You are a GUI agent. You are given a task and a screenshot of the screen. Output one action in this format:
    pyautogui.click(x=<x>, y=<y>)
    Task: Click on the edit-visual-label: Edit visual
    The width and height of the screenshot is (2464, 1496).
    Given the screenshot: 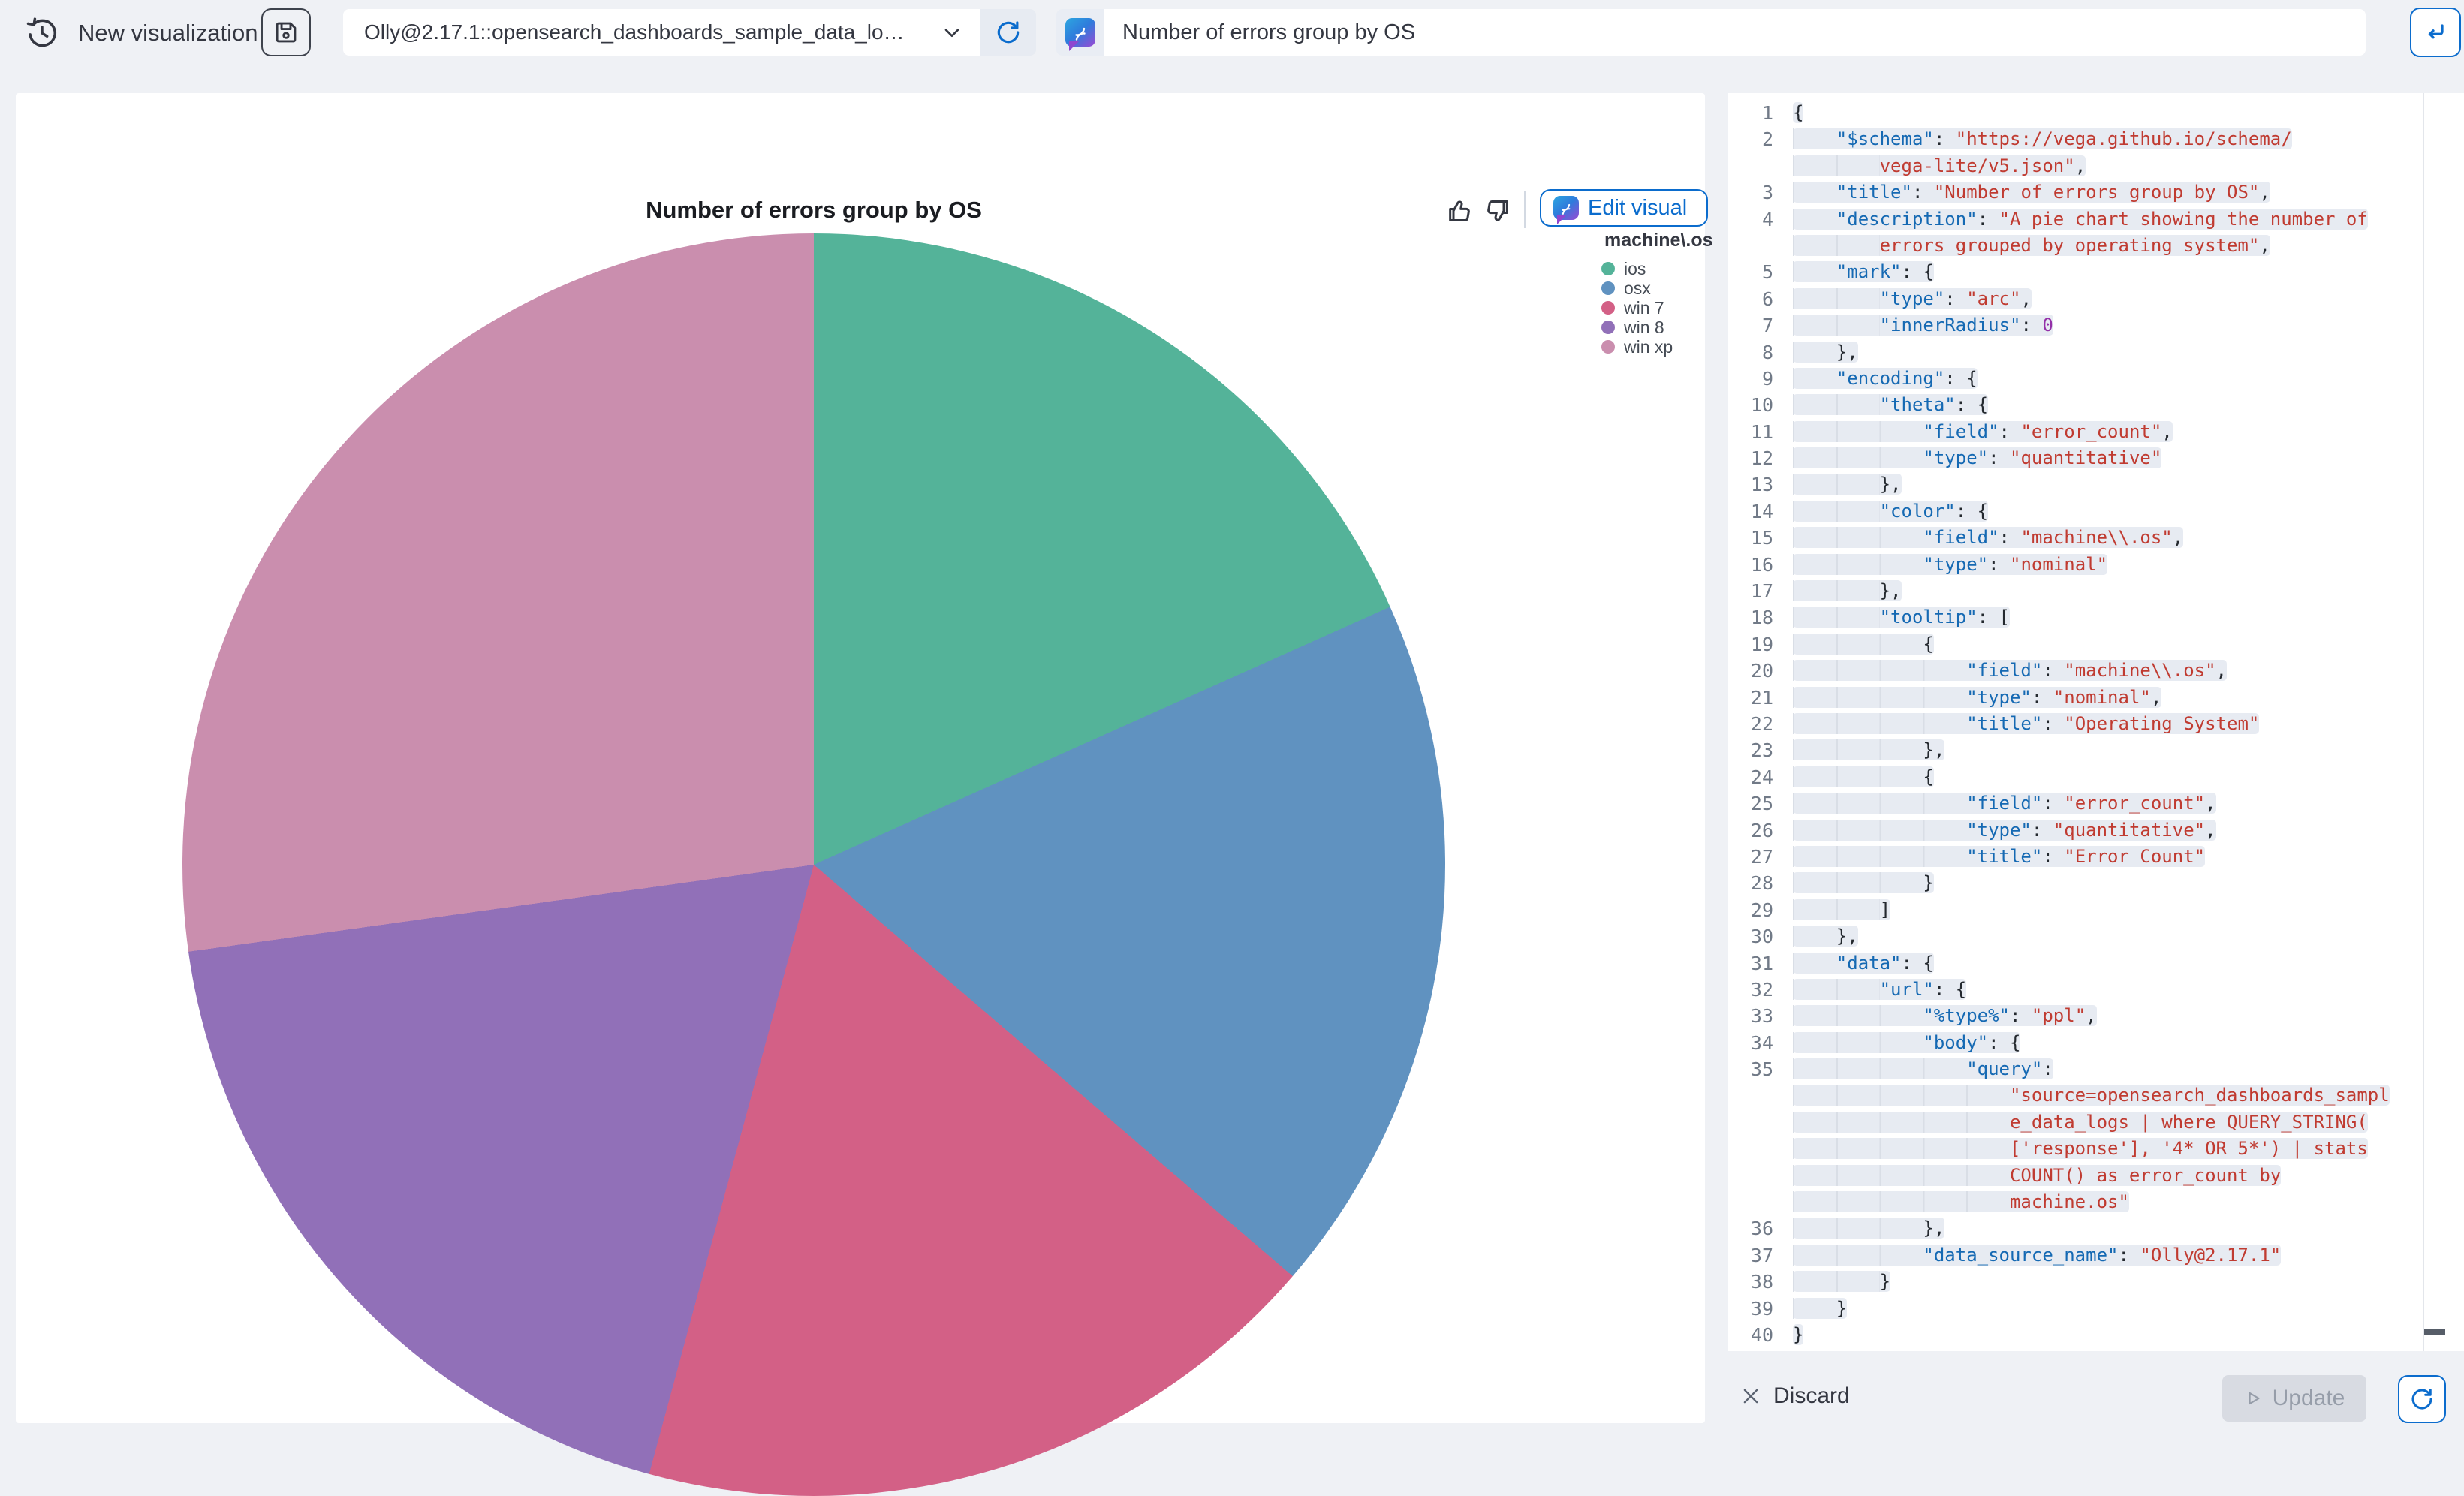 What is the action you would take?
    pyautogui.click(x=1638, y=207)
    